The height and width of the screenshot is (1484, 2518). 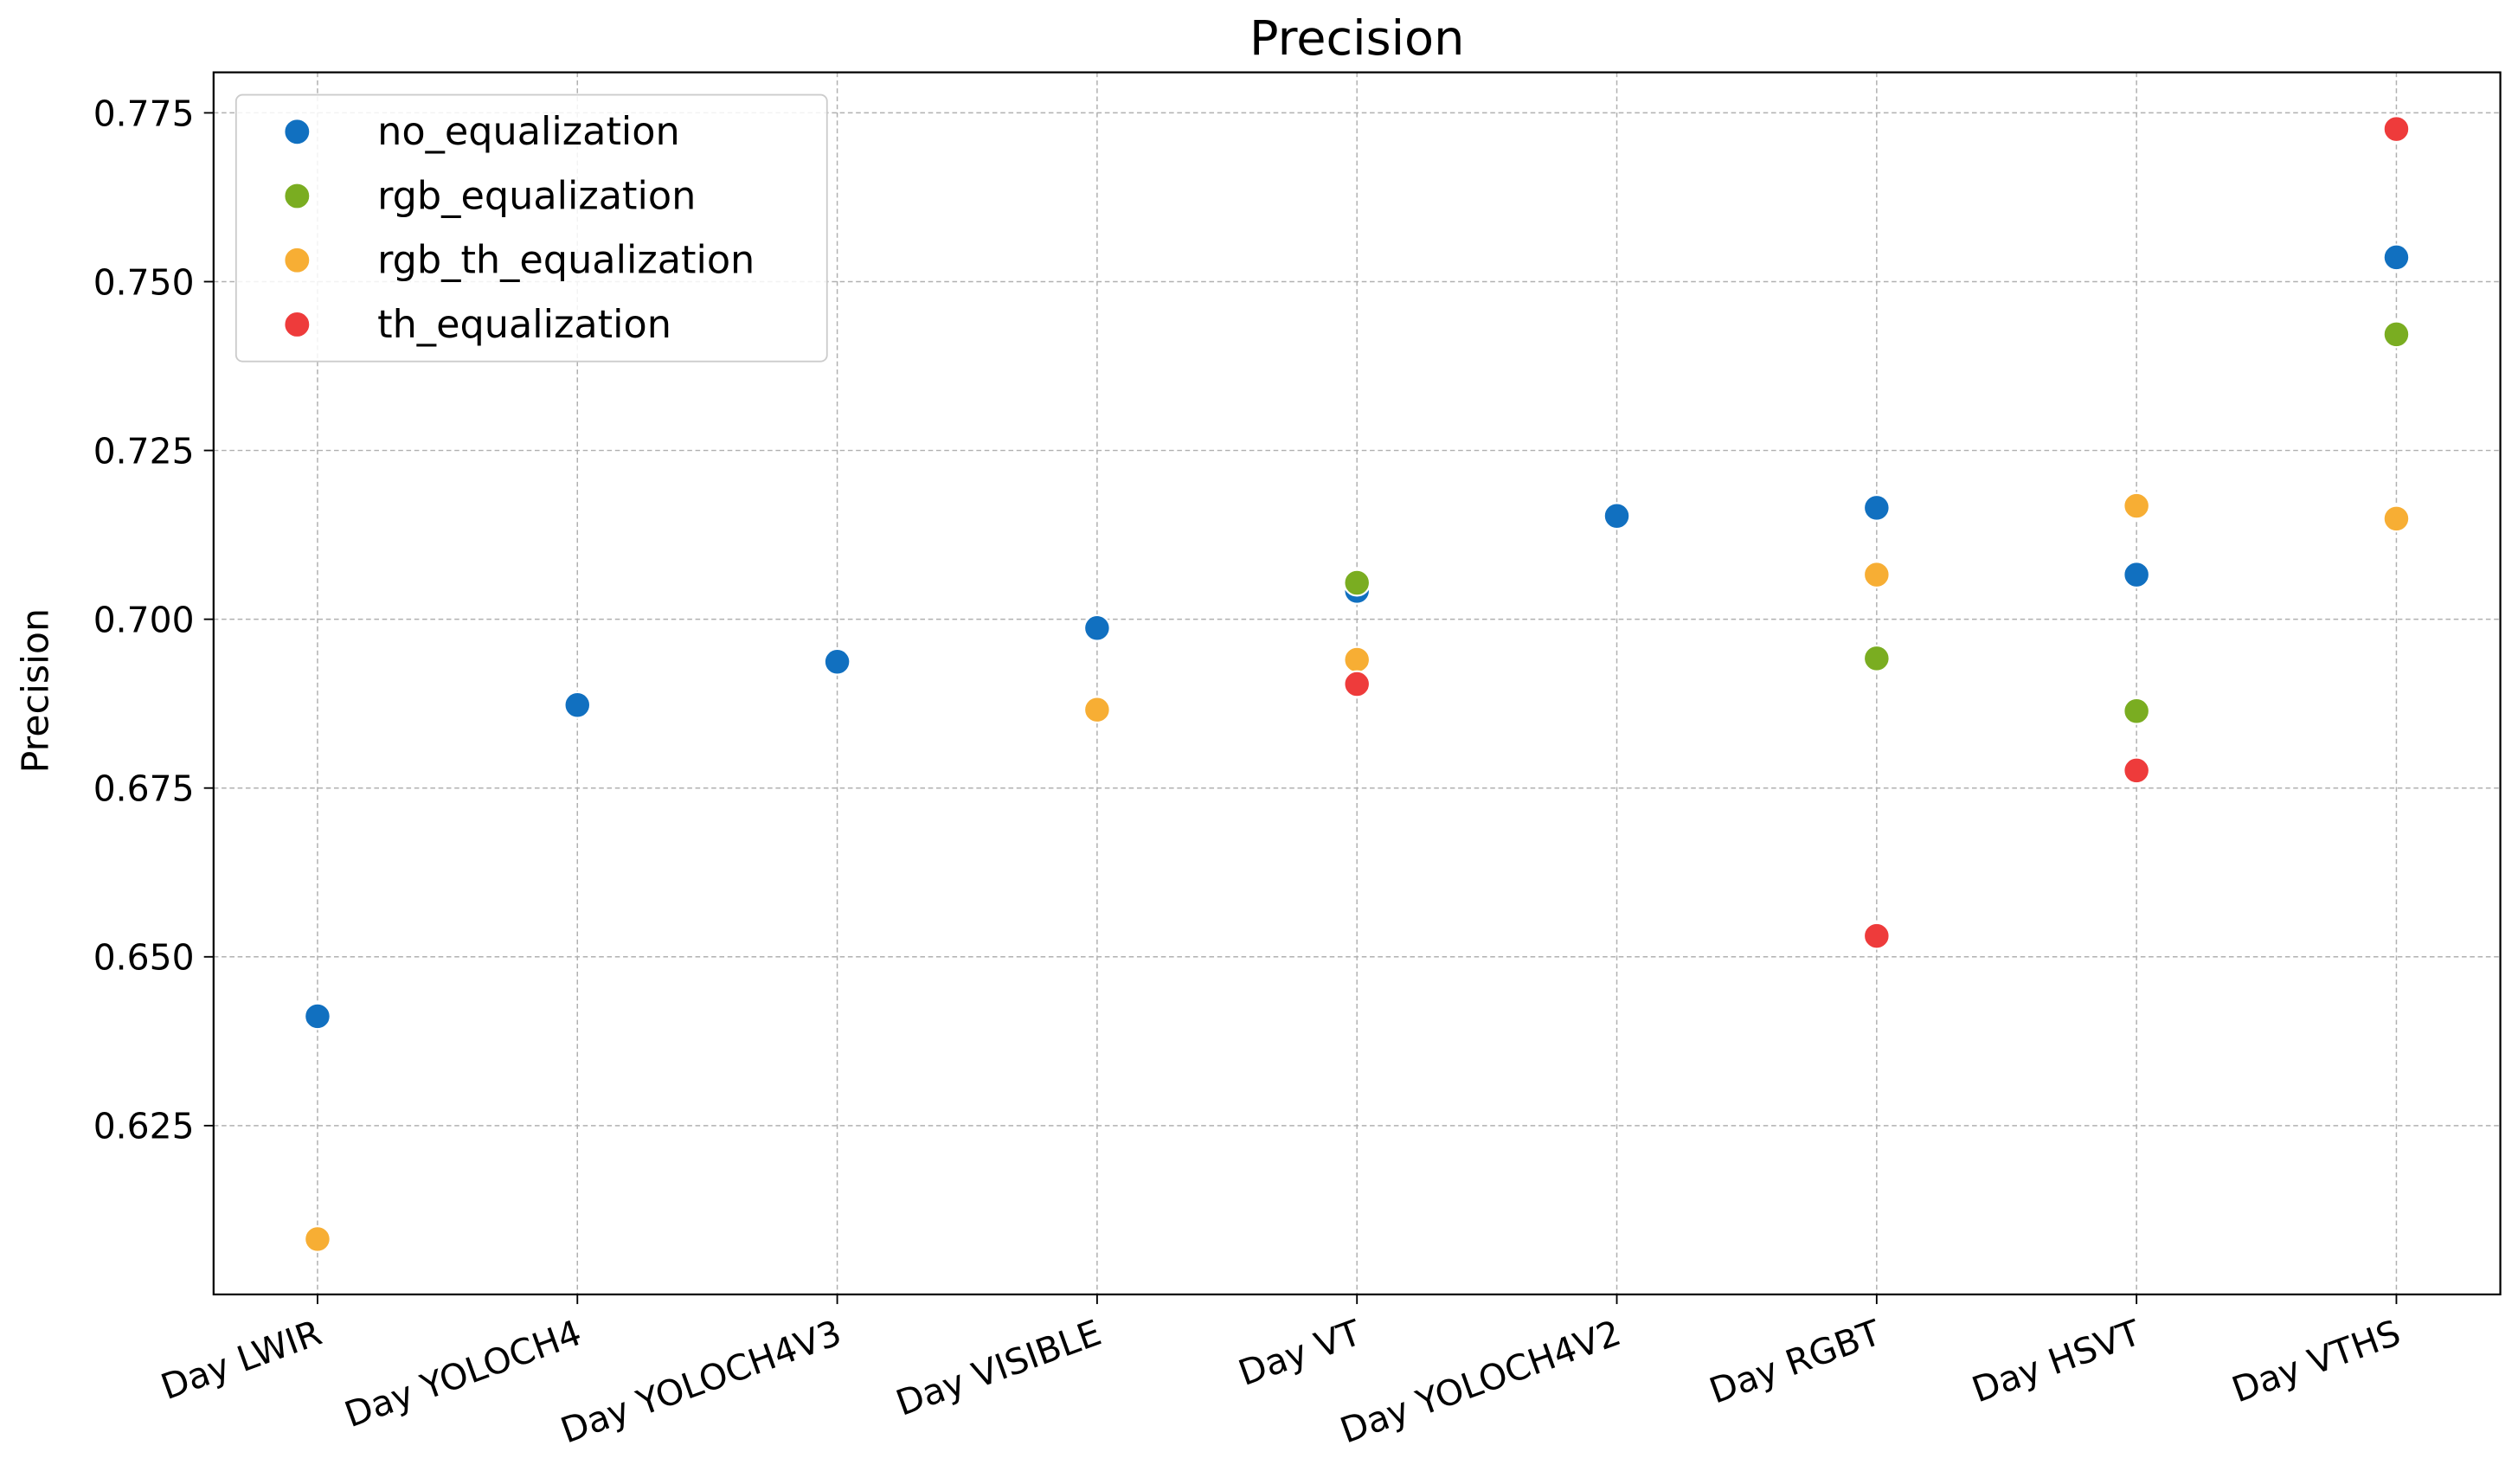 What do you see at coordinates (566, 261) in the screenshot?
I see `legend-label: rgb_th_equalization` at bounding box center [566, 261].